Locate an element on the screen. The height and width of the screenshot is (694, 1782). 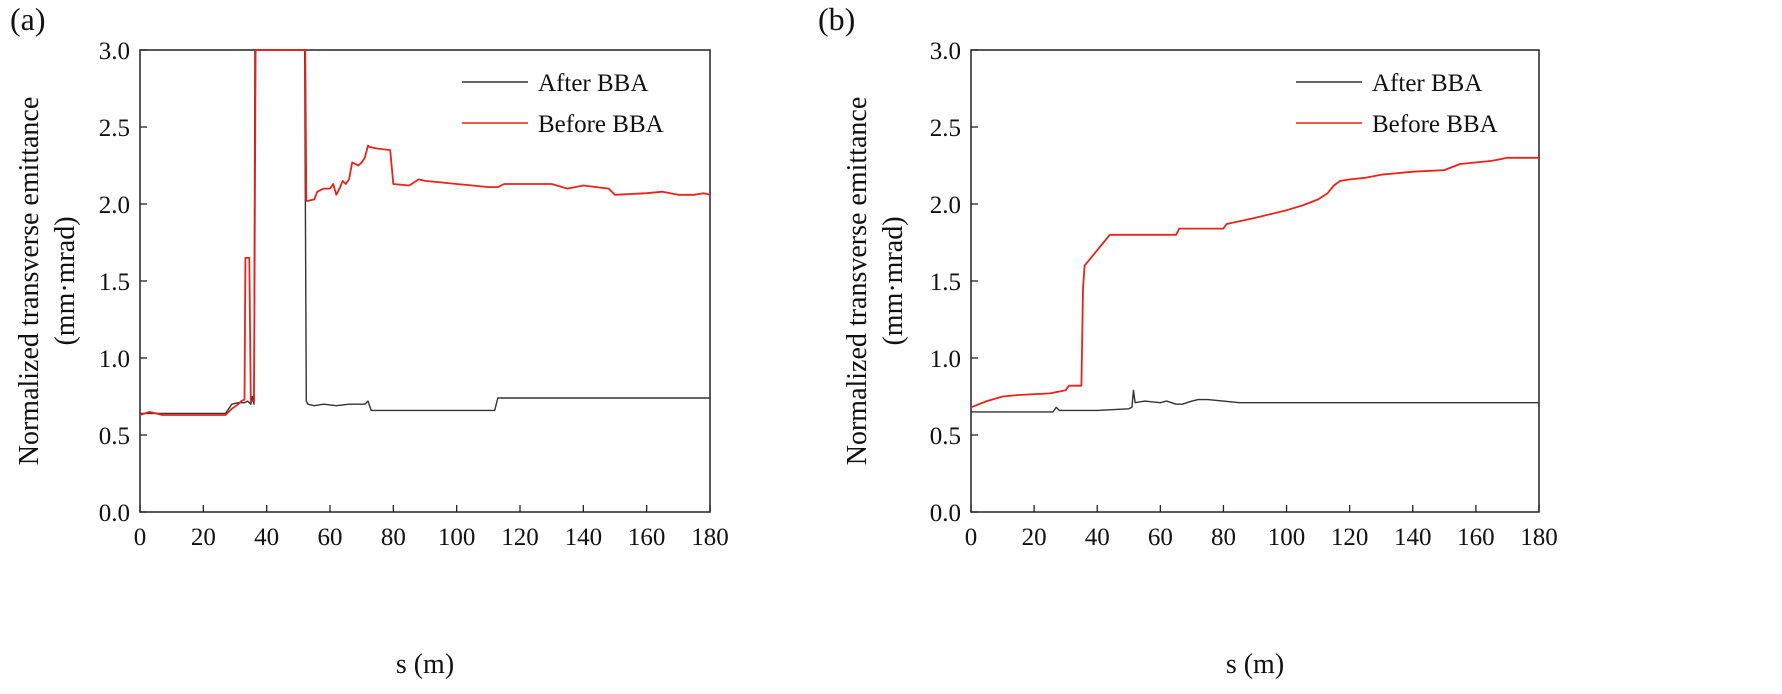
series-layer is located at coordinates (1254, 284).